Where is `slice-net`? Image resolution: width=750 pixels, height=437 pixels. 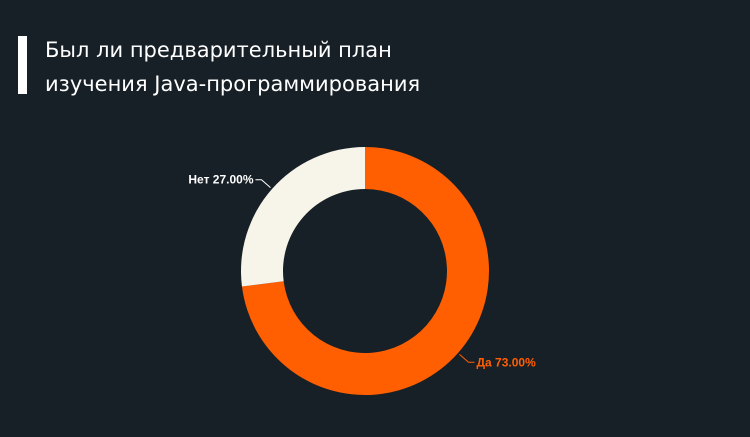 slice-net is located at coordinates (303, 217).